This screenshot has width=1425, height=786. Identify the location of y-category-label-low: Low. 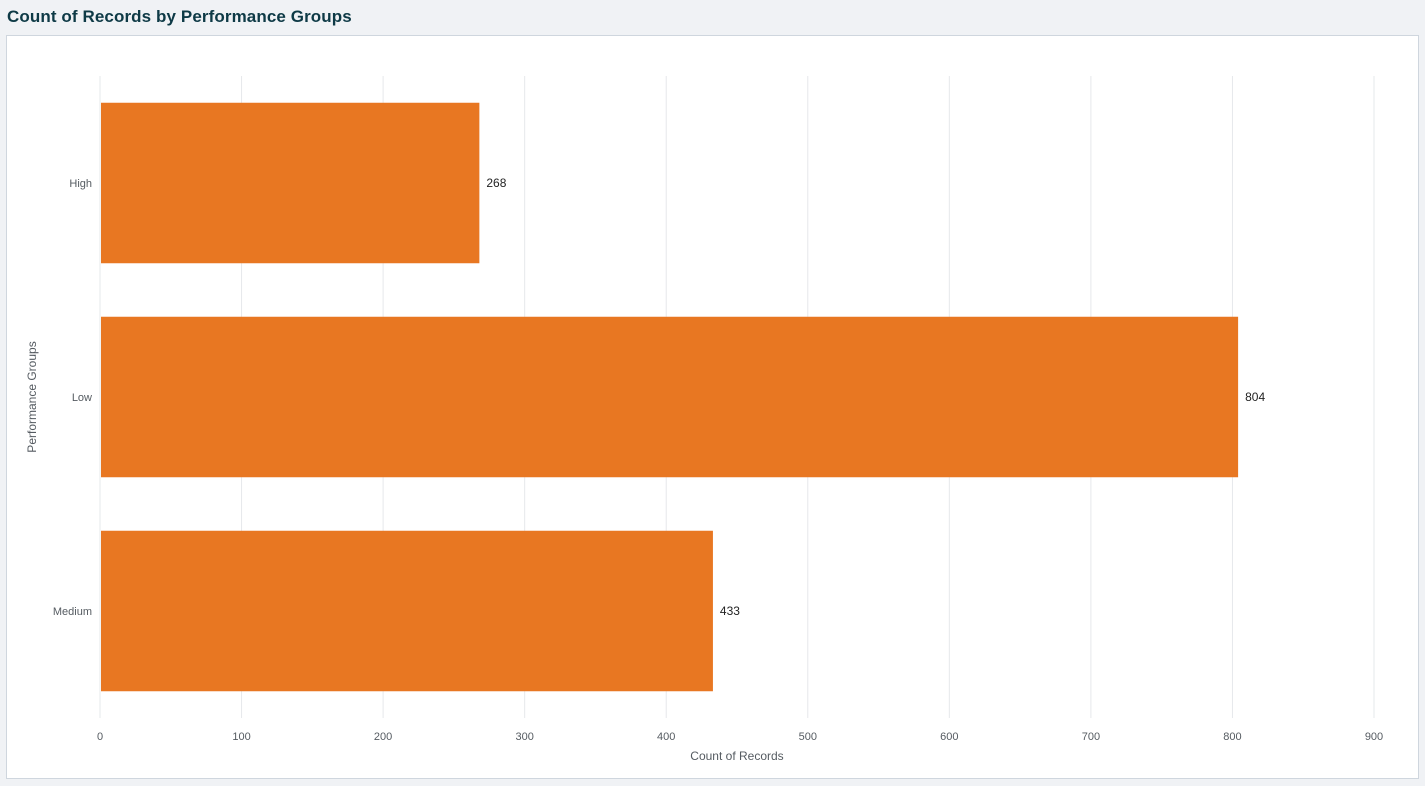
(82, 398).